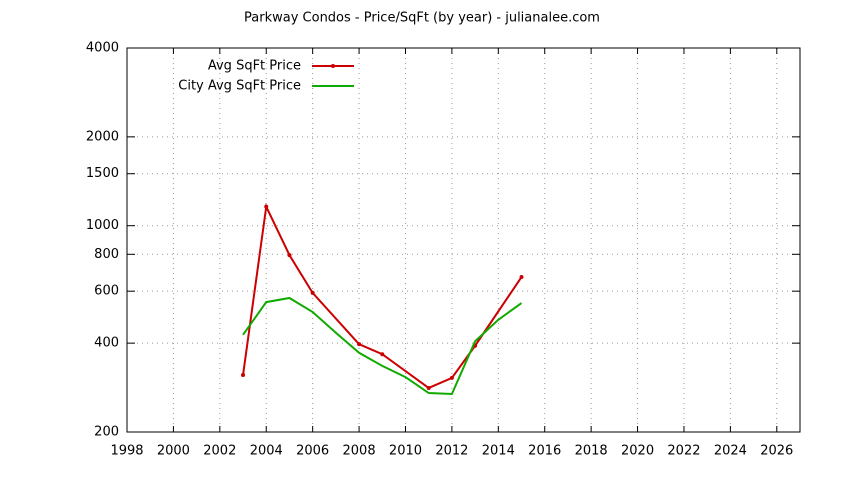 The height and width of the screenshot is (480, 844). What do you see at coordinates (254, 66) in the screenshot?
I see `legend-label: Avg SqFt Price` at bounding box center [254, 66].